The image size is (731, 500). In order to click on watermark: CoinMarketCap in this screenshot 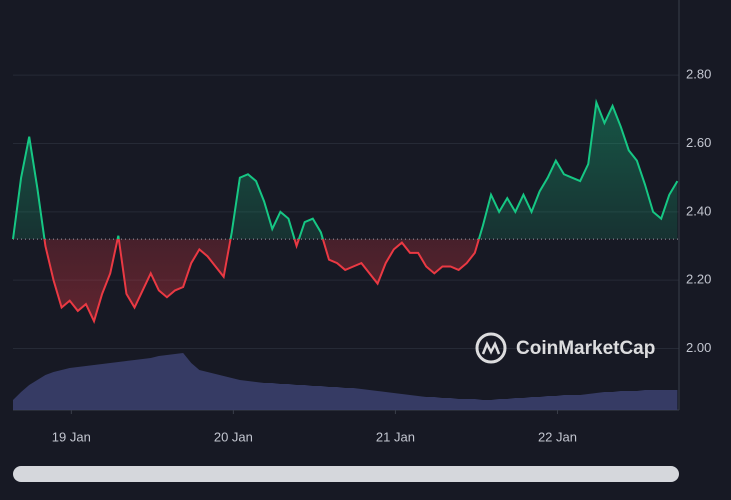, I will do `click(565, 348)`.